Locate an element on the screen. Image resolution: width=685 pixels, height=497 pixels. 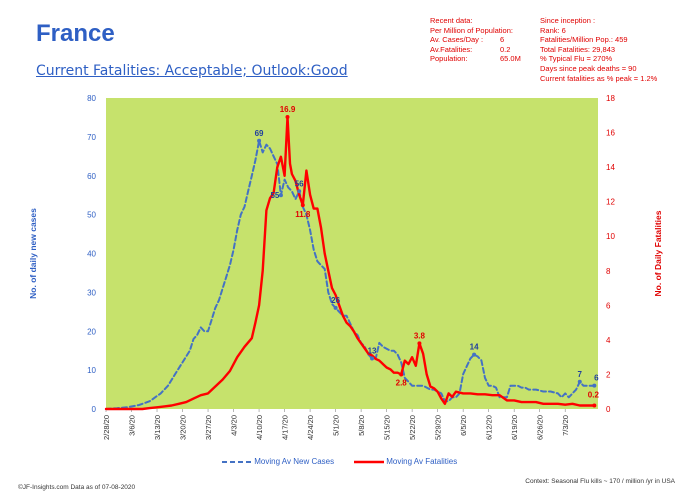
fatalities-data-label: 0.2 is located at coordinates (594, 395).